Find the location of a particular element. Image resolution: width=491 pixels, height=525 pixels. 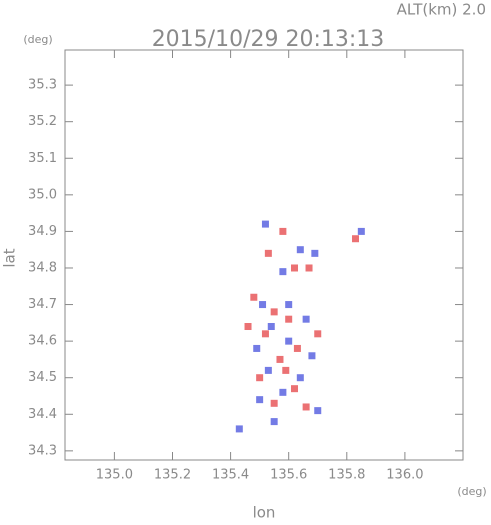

y-tick-label: 34.9 is located at coordinates (42, 231).